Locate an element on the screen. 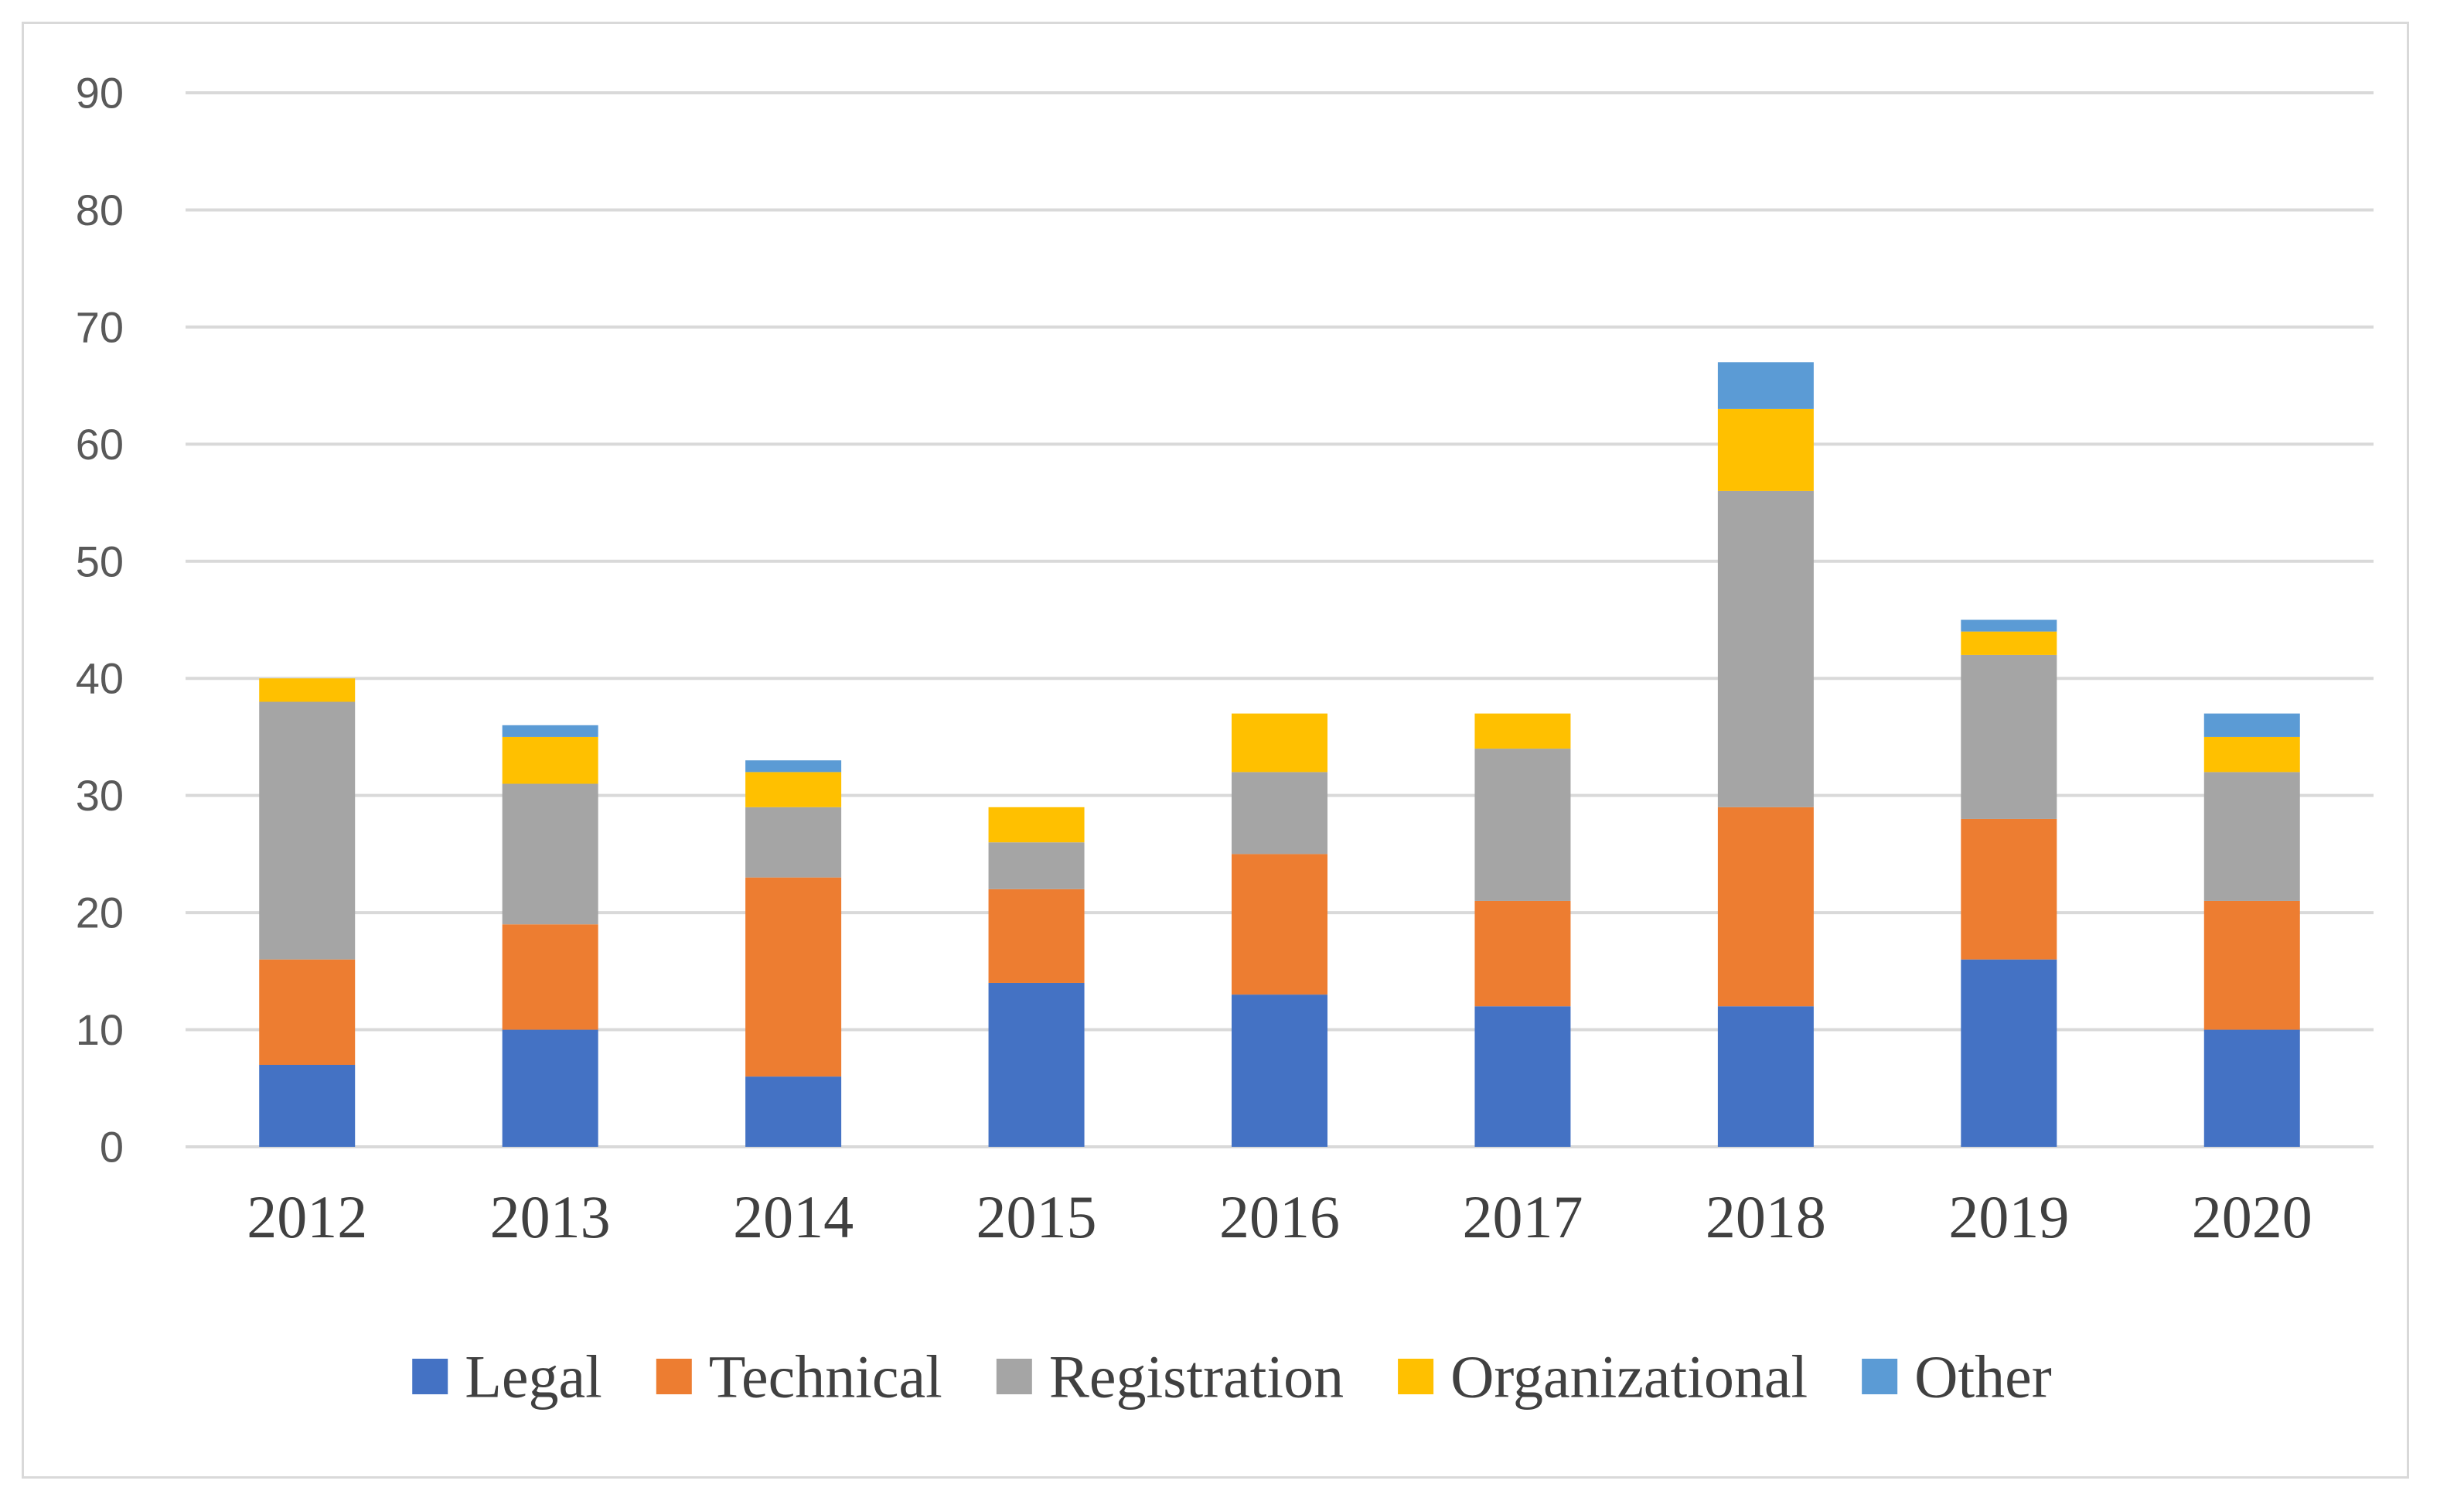 The width and height of the screenshot is (2464, 1501). bar-legal-2017 is located at coordinates (1522, 1076).